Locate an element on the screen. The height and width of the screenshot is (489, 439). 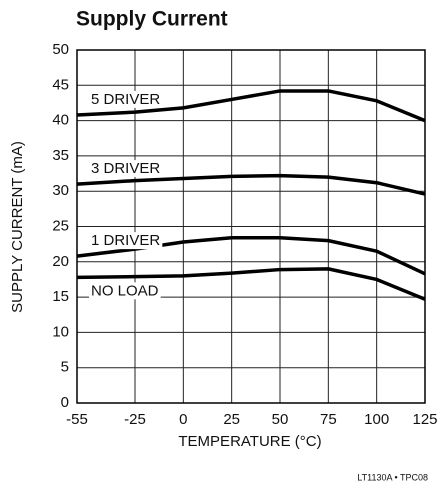
x-tick-label: 25 is located at coordinates (231, 419).